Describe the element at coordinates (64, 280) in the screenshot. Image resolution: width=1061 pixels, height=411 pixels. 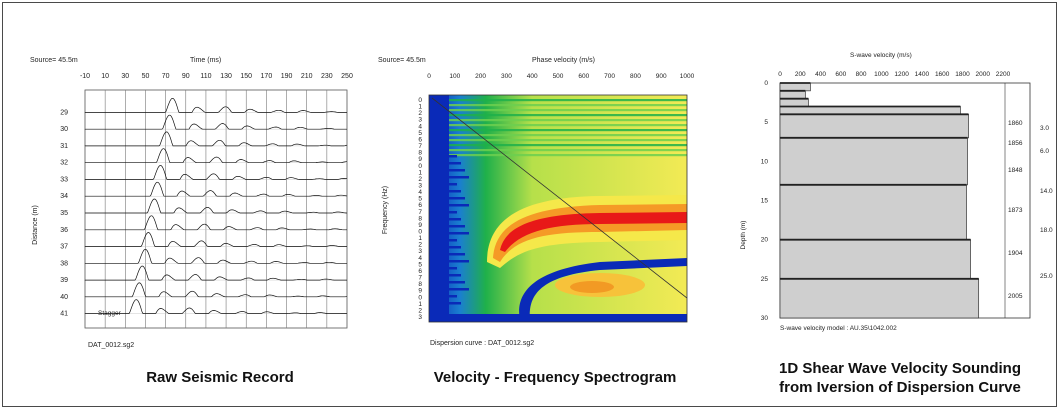
I see `seismic-y-tick-label: 39` at that location.